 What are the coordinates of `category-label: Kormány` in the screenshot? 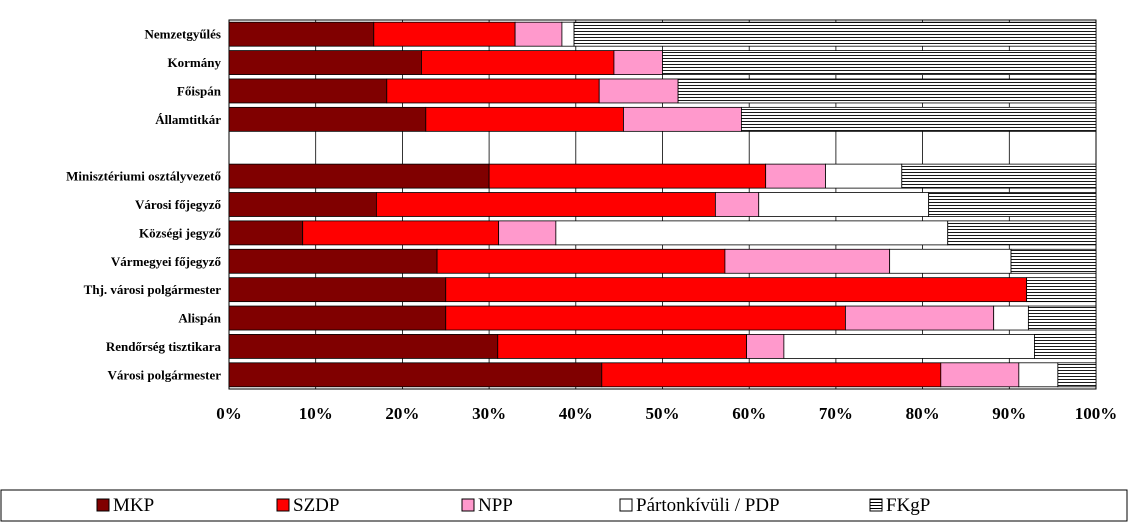 It's located at (195, 62).